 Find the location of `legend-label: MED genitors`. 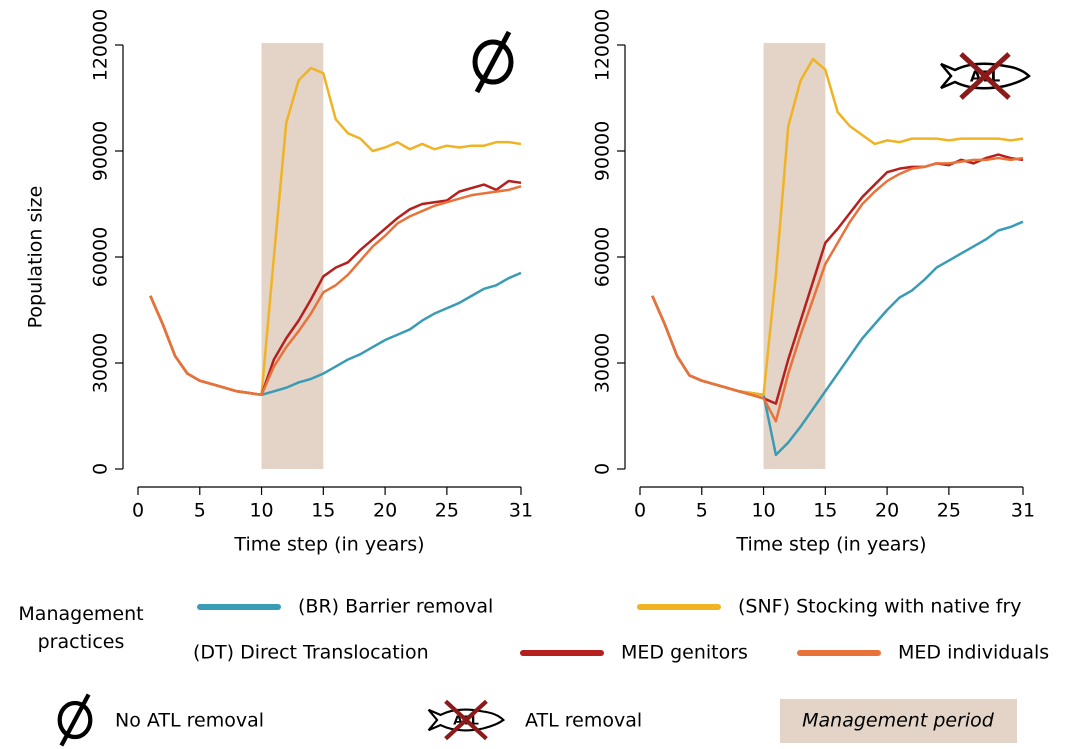

legend-label: MED genitors is located at coordinates (684, 653).